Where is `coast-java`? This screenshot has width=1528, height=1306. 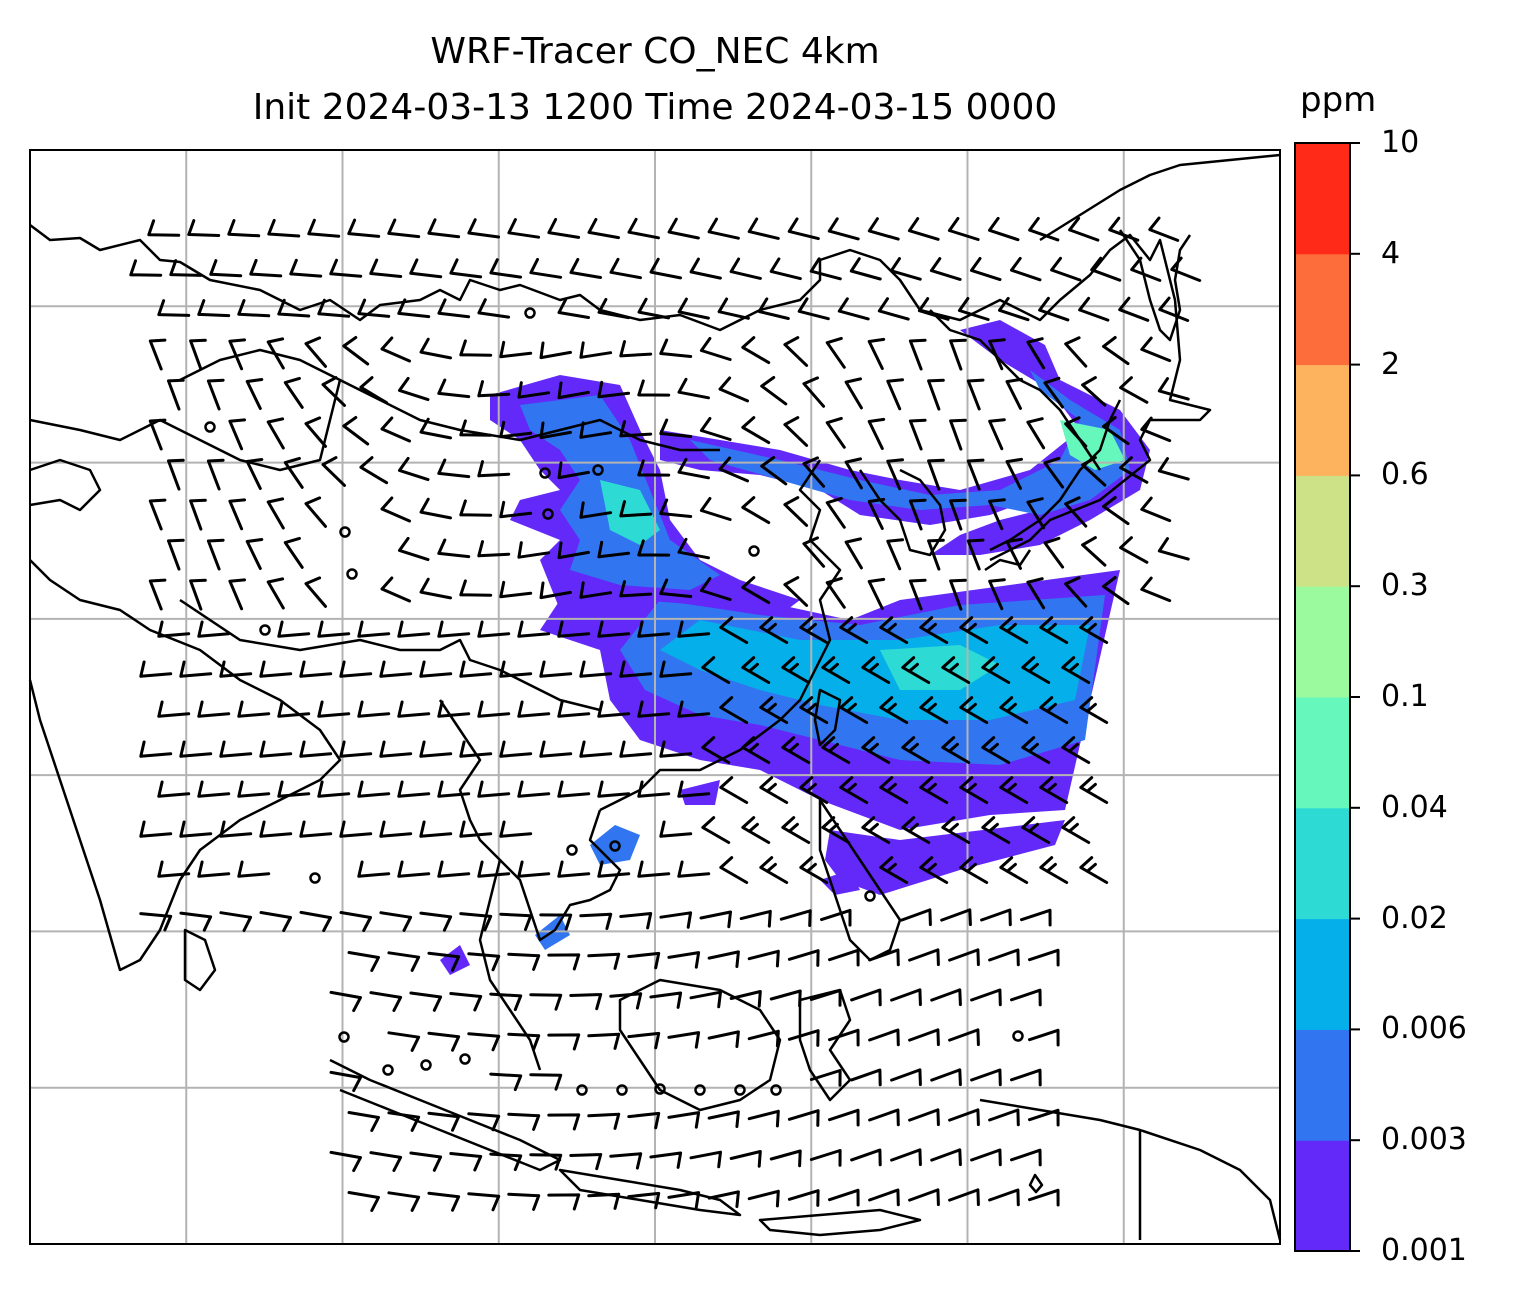 coast-java is located at coordinates (650, 1192).